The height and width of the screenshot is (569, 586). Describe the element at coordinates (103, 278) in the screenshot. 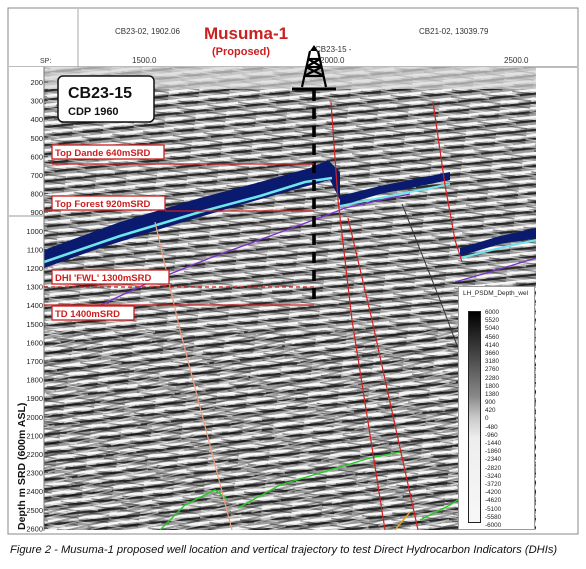

I see `annotation-text: DHI 'FWL' 1300mSRD` at that location.